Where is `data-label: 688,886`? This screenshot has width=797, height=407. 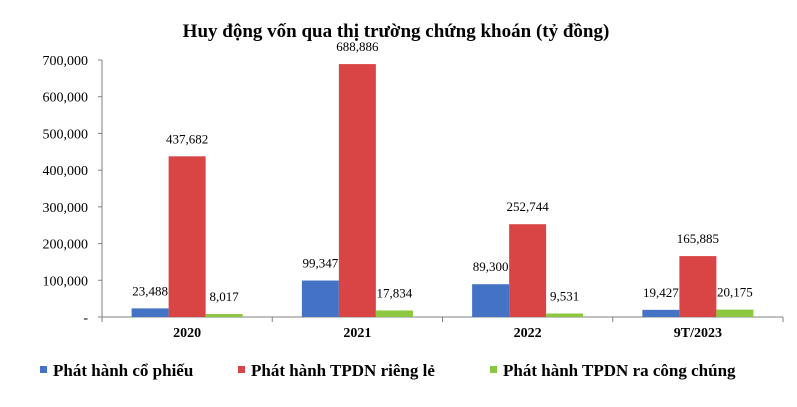 data-label: 688,886 is located at coordinates (357, 46).